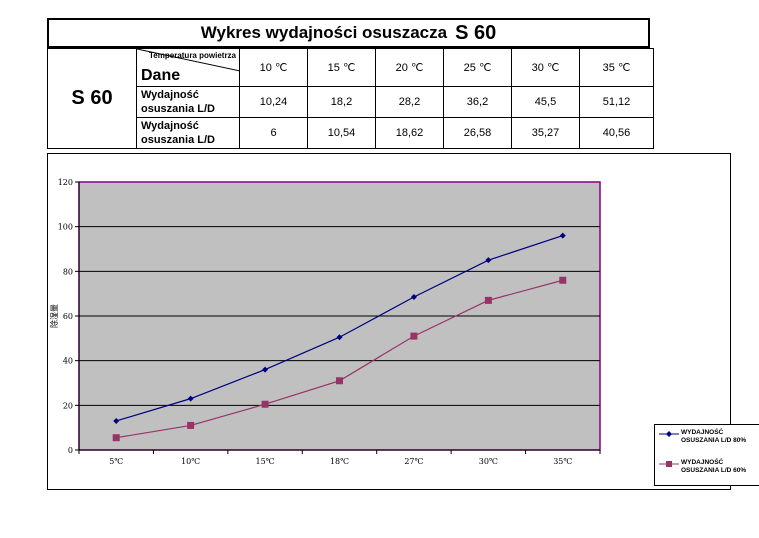 This screenshot has height=538, width=759. What do you see at coordinates (669, 434) in the screenshot?
I see `legend-diamond-marker` at bounding box center [669, 434].